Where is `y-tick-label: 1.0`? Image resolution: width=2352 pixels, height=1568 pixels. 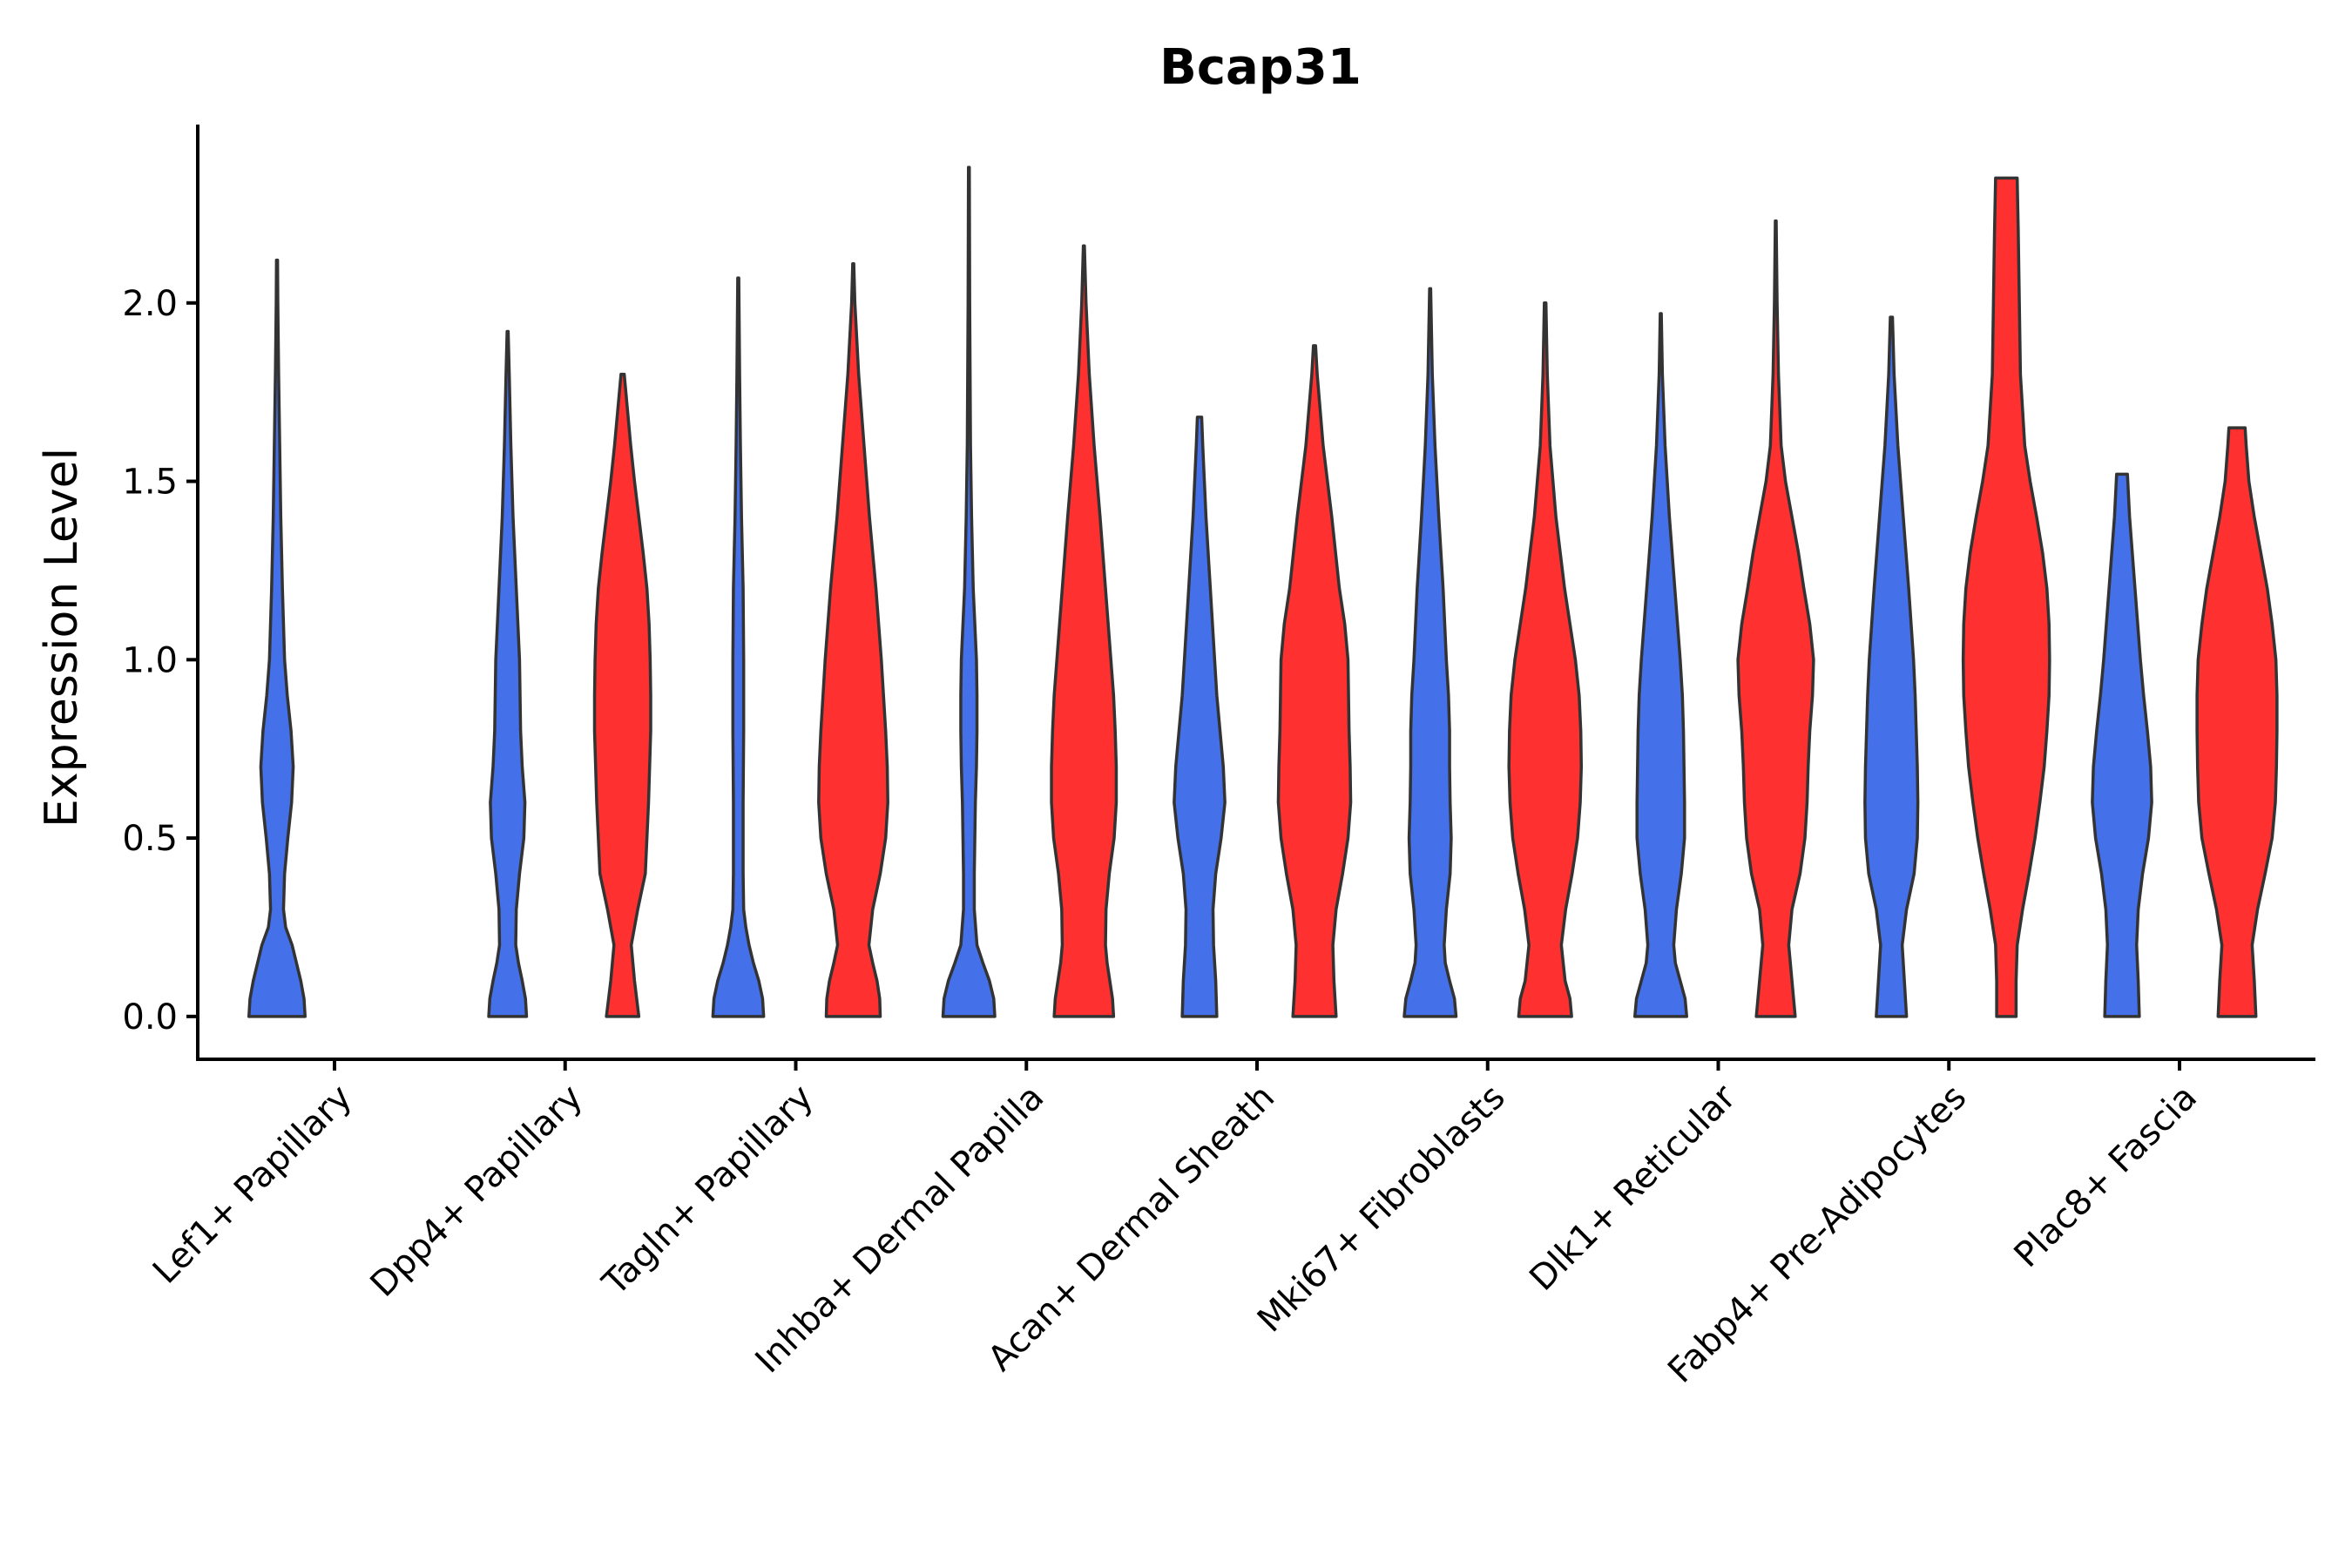 y-tick-label: 1.0 is located at coordinates (150, 660).